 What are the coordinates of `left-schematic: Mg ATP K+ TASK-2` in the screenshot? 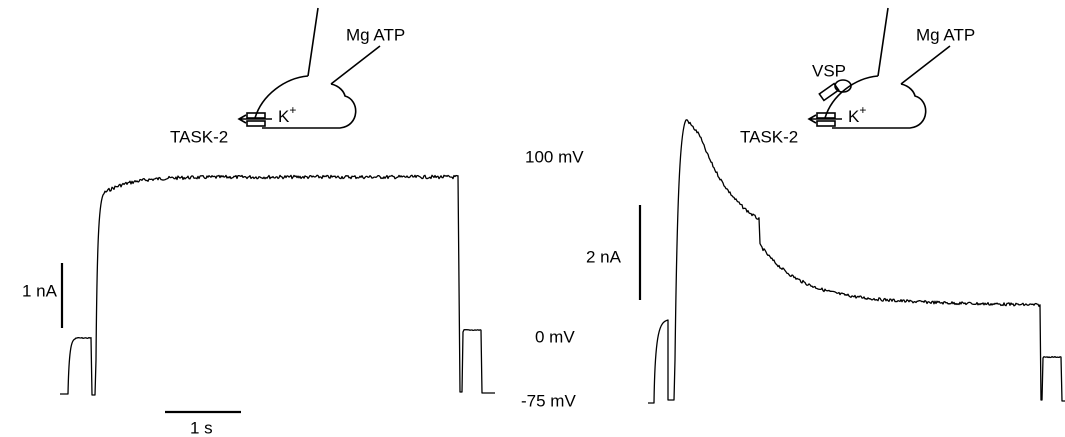 It's located at (287, 76).